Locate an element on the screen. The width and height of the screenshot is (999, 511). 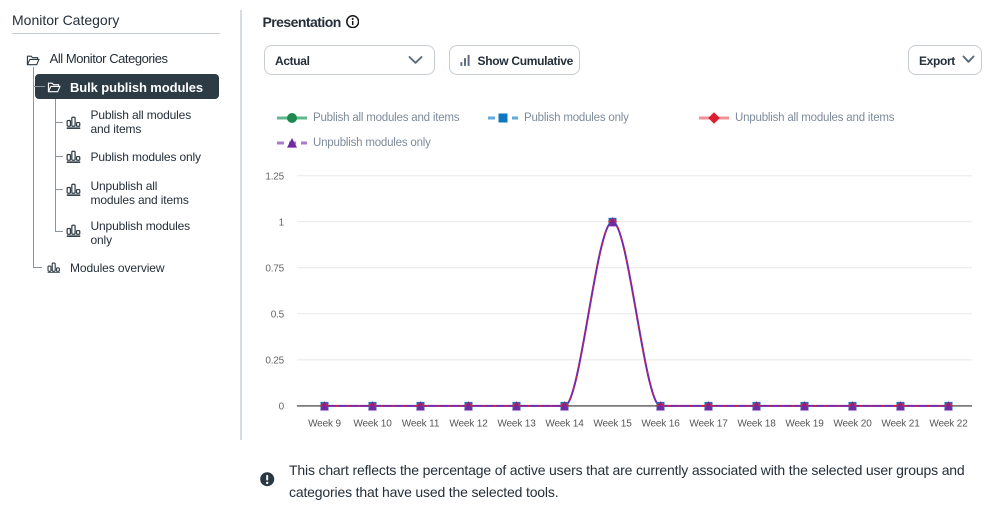
svg-text: Week 22 is located at coordinates (948, 424).